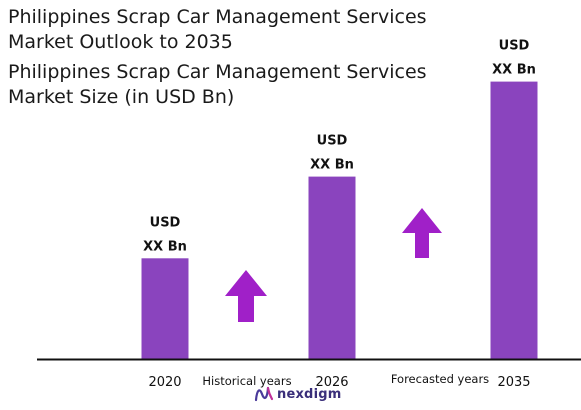  What do you see at coordinates (165, 308) in the screenshot?
I see `bar-2020` at bounding box center [165, 308].